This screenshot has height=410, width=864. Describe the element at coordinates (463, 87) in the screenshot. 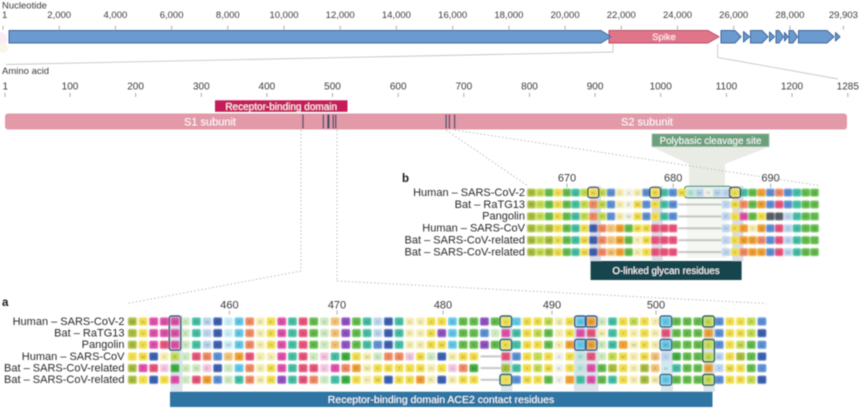

I see `svg-text: 700` at that location.